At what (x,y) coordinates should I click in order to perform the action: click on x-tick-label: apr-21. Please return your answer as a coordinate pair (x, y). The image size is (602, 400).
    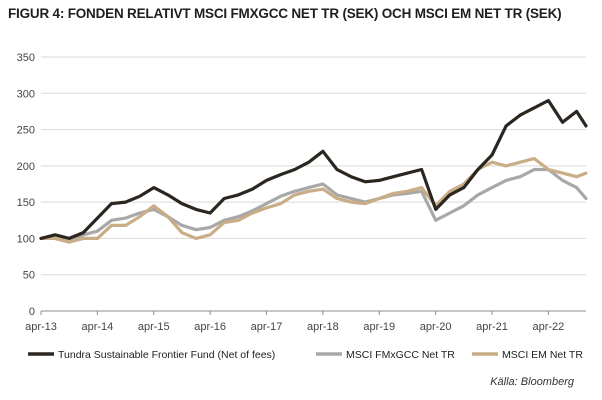
    Looking at the image, I should click on (492, 327).